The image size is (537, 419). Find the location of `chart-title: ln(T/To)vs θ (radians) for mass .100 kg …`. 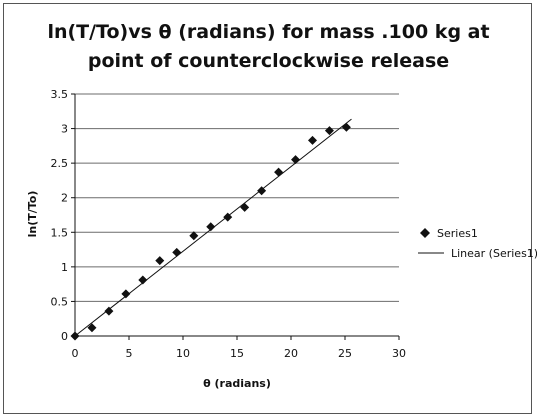

chart-title: ln(T/To)vs θ (radians) for mass .100 kg … is located at coordinates (268, 47).